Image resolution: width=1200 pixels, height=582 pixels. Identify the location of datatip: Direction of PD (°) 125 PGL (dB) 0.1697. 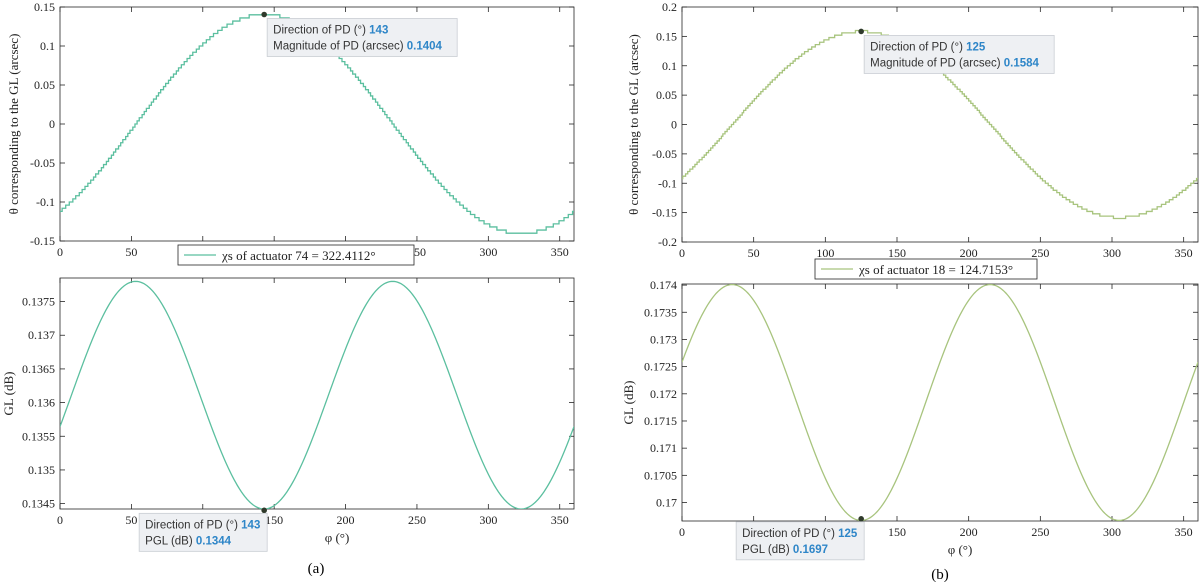
(800, 541).